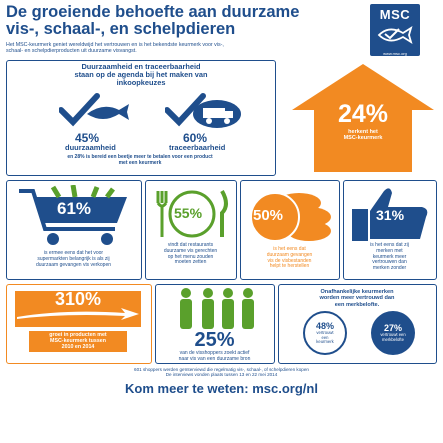  I want to click on independent-left-caption: vertrouwt een keurmerk, so click(325, 337).